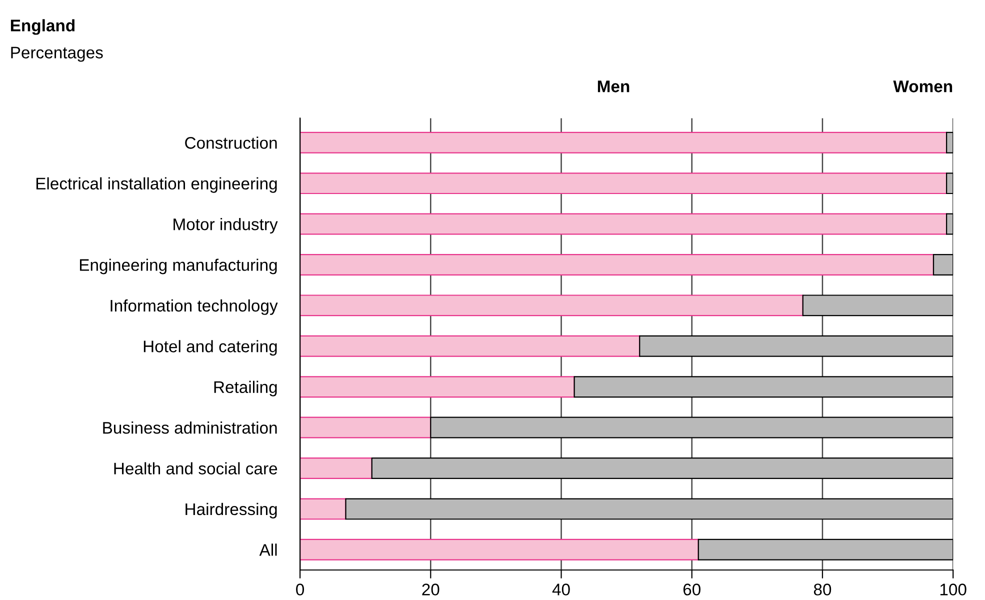 The height and width of the screenshot is (600, 985). I want to click on y-tick-label: Electrical installation engineering, so click(156, 185).